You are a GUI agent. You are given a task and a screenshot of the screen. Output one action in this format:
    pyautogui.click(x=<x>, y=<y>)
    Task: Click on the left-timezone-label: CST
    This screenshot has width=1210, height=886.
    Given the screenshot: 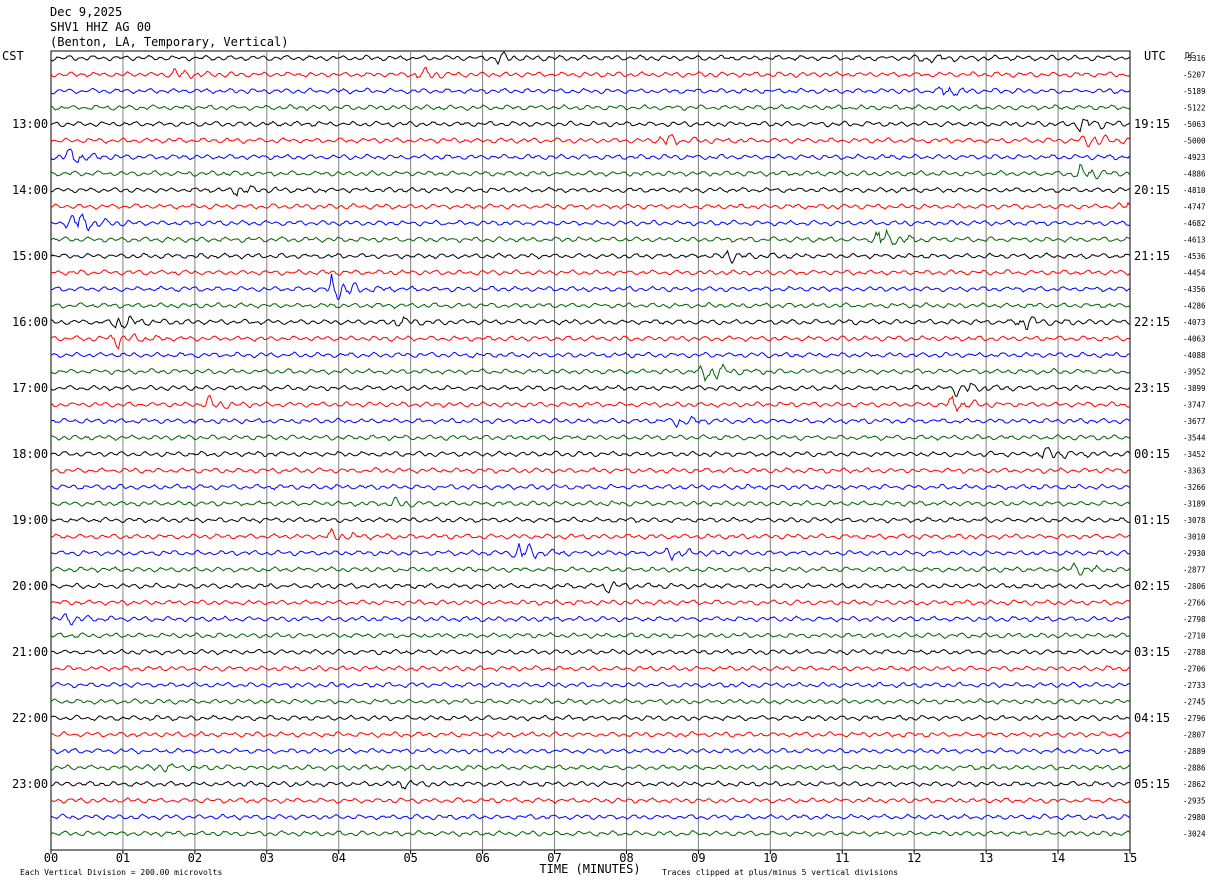 What is the action you would take?
    pyautogui.click(x=13, y=56)
    